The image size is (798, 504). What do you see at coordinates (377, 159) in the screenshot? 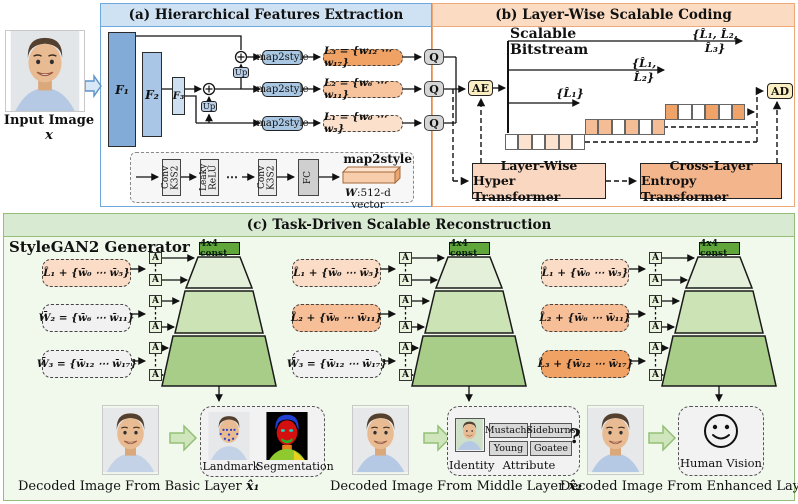
I see `map2style-detail-title: map2style` at bounding box center [377, 159].